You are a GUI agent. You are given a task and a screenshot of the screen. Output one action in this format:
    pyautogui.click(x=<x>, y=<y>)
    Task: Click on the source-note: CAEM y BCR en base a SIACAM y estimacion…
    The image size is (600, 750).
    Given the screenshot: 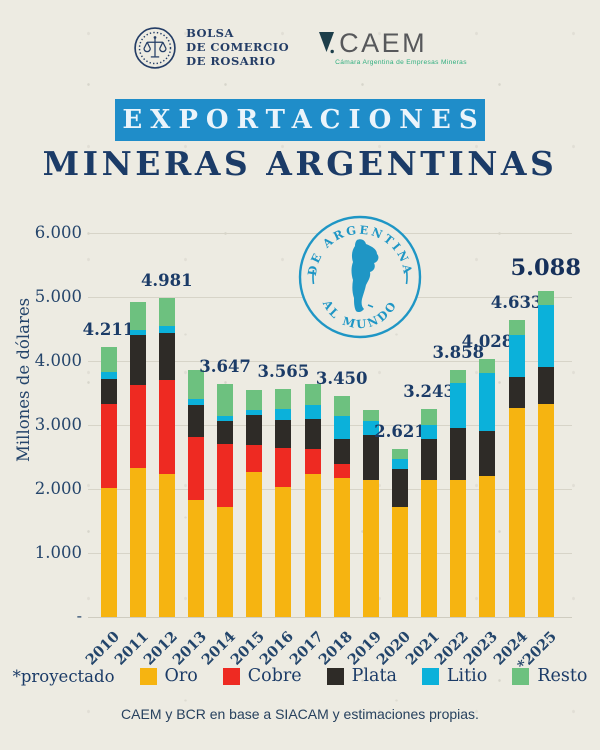 What is the action you would take?
    pyautogui.click(x=300, y=714)
    